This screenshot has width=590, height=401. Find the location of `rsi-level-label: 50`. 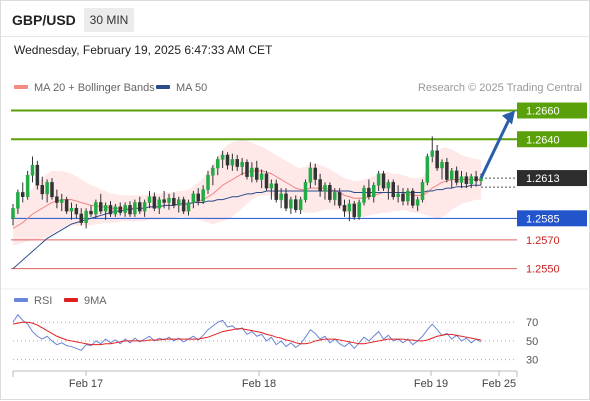

rsi-level-label: 50 is located at coordinates (532, 342).